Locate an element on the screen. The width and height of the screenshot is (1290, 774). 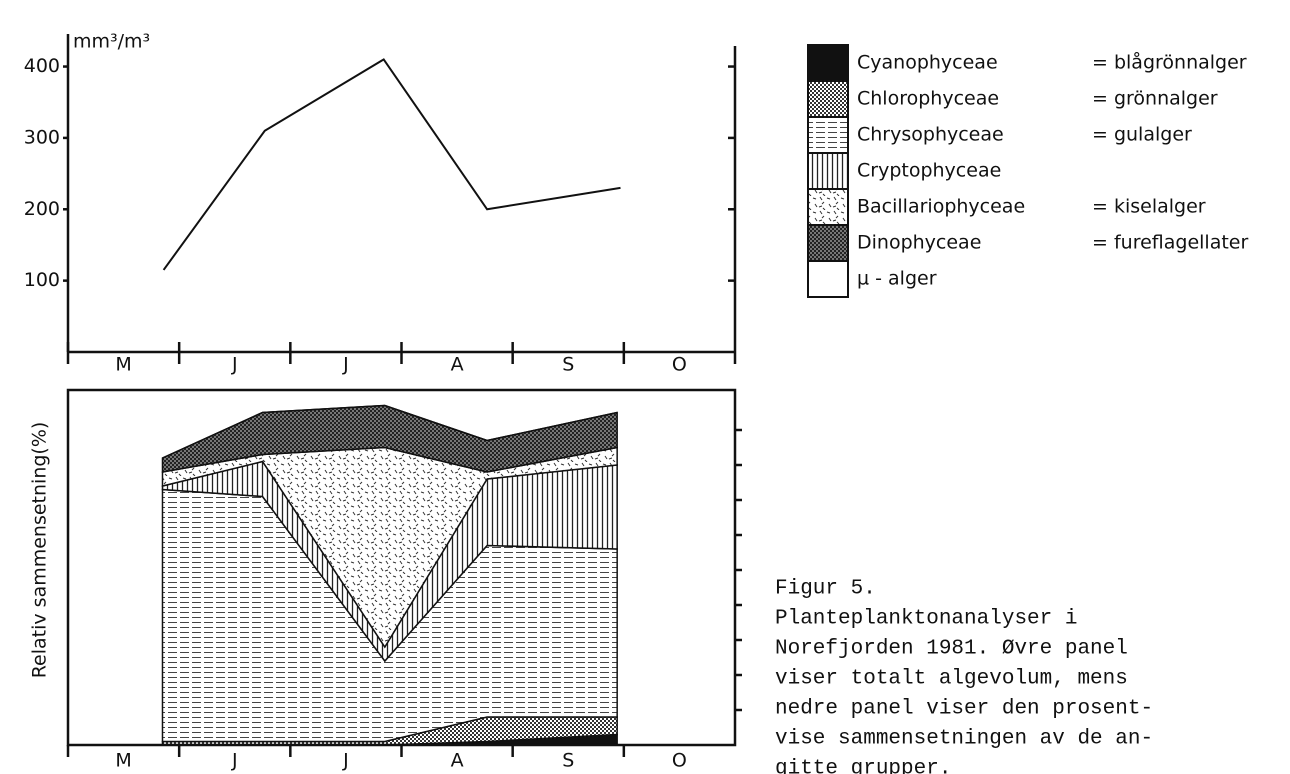
y-tick-label: 400 is located at coordinates (42, 66).